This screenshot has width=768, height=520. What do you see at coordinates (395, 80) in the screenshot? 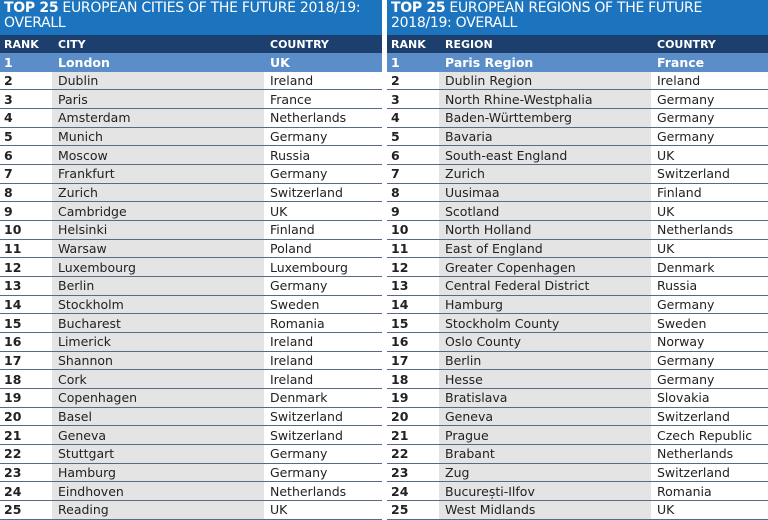
I see `rank-cell: 2` at bounding box center [395, 80].